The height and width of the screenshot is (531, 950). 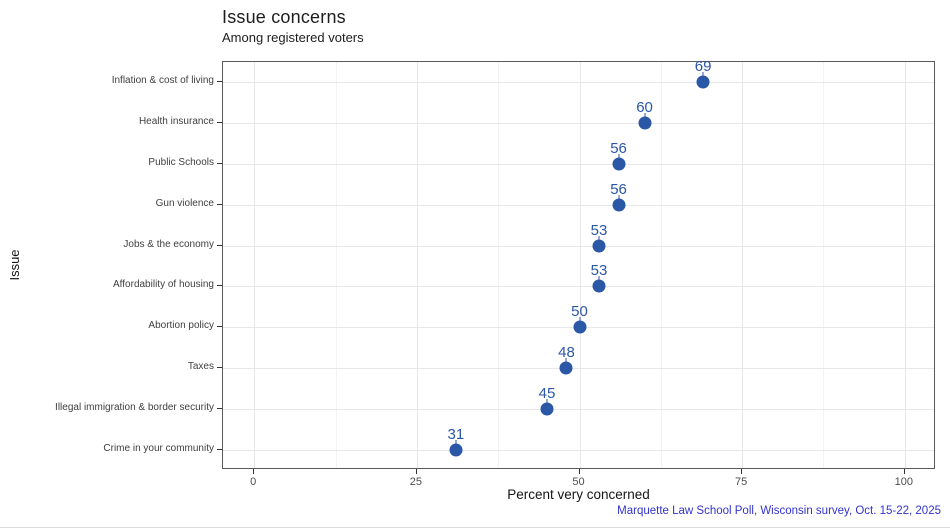 I want to click on chart-subtitle: Among registered voters, so click(x=293, y=37).